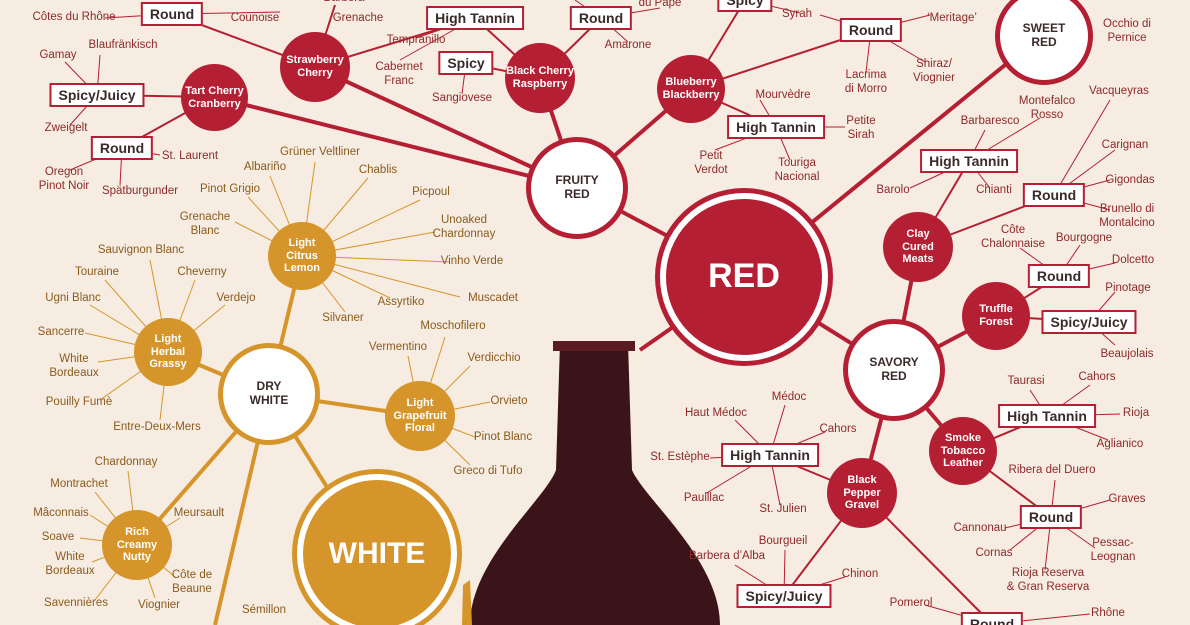 The image size is (1190, 625). What do you see at coordinates (860, 574) in the screenshot?
I see `wine-label: Chinon` at bounding box center [860, 574].